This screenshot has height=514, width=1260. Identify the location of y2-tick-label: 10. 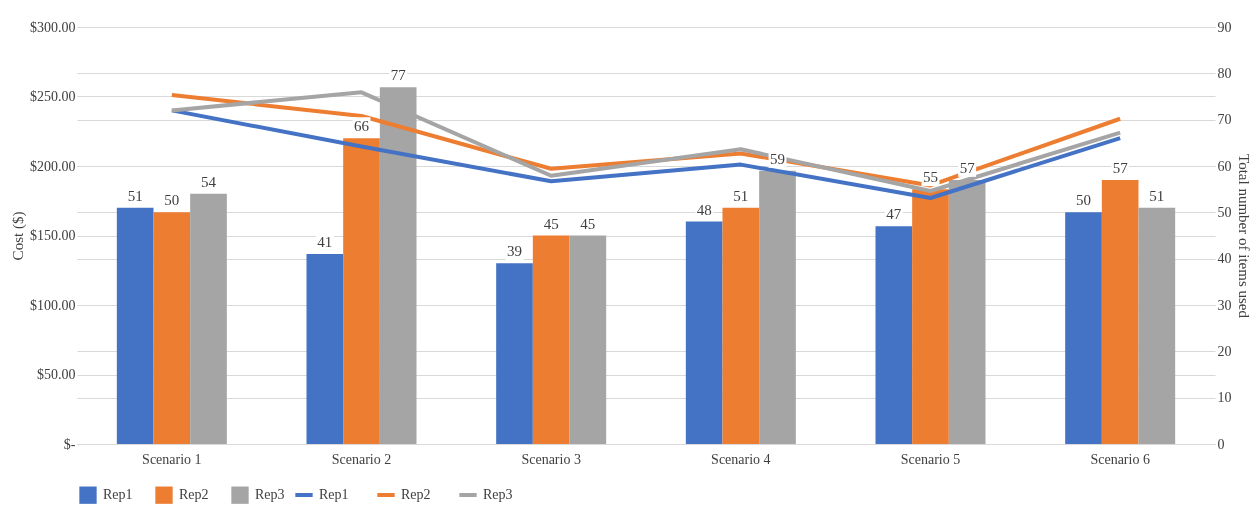
(1224, 398).